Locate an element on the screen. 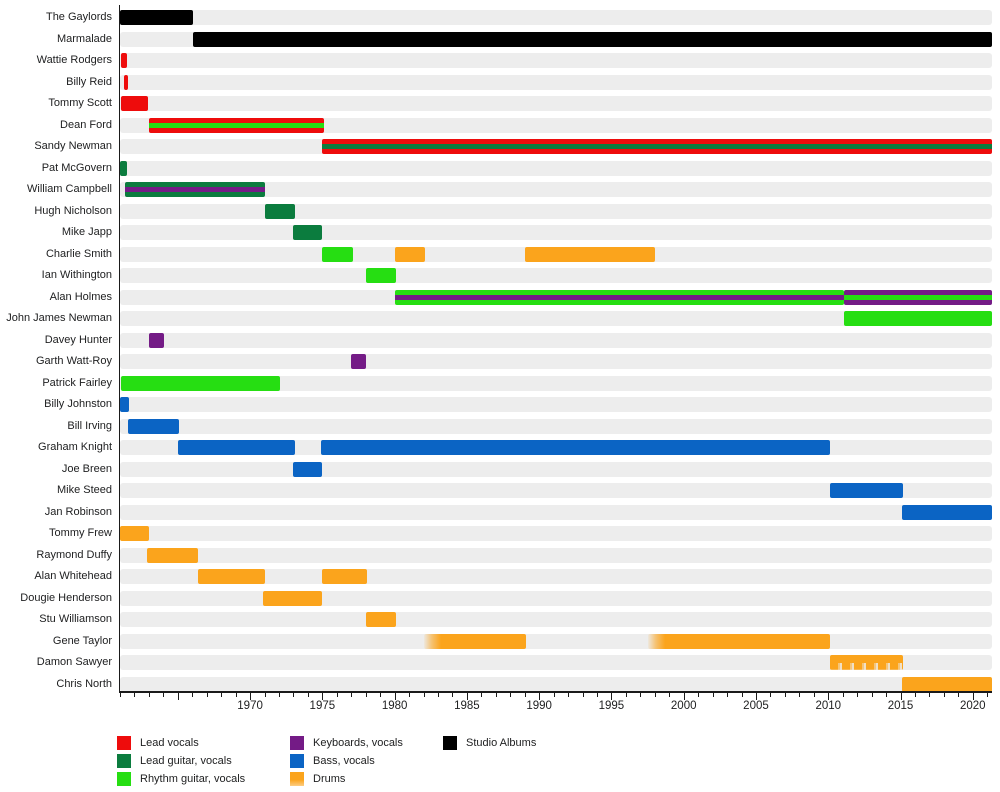 The height and width of the screenshot is (792, 1000). legend-swatch-orange is located at coordinates (297, 779).